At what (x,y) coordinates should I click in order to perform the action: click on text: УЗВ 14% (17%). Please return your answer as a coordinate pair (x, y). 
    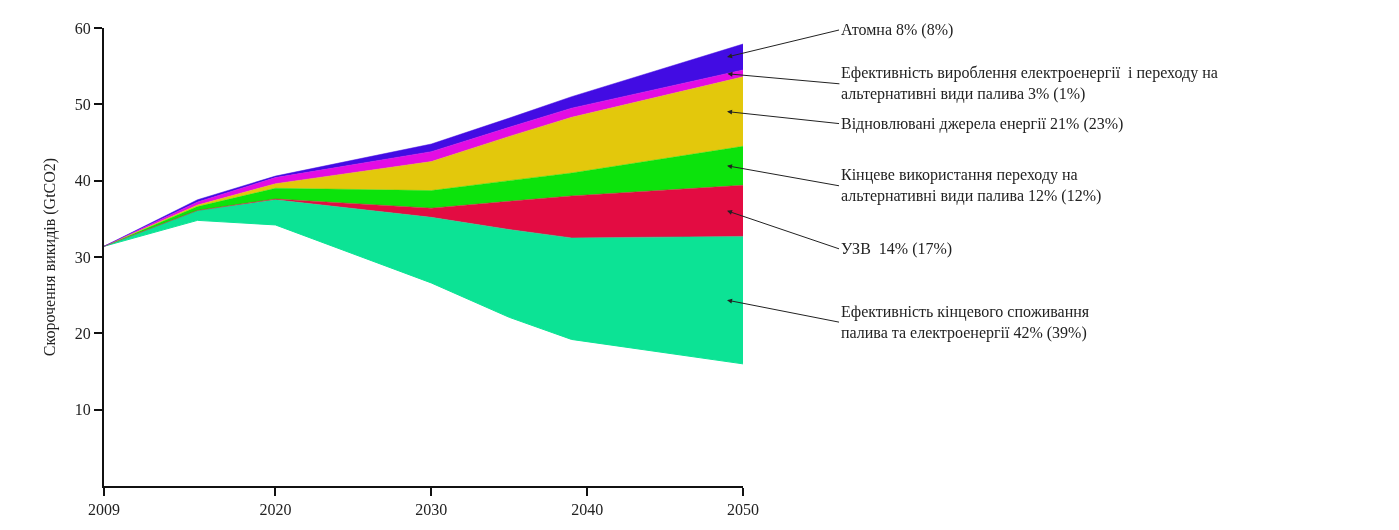
    Looking at the image, I should click on (897, 249).